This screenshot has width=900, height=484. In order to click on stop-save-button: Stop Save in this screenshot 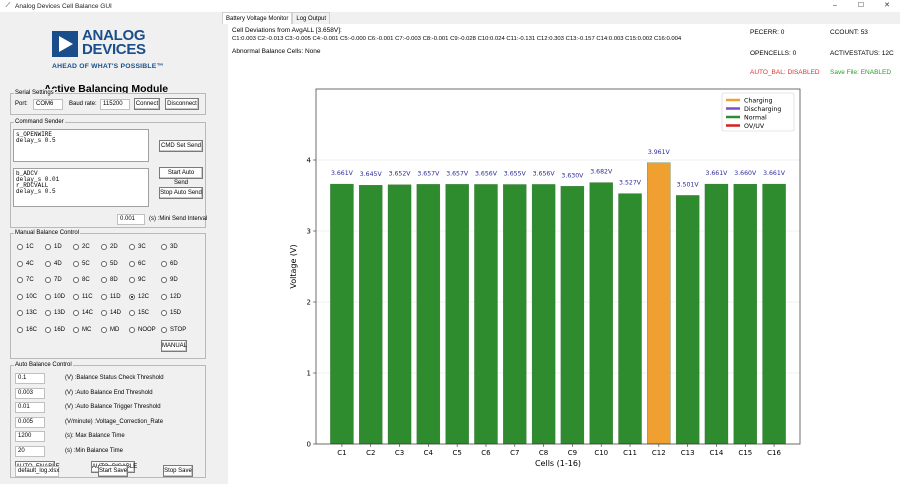, I will do `click(178, 471)`.